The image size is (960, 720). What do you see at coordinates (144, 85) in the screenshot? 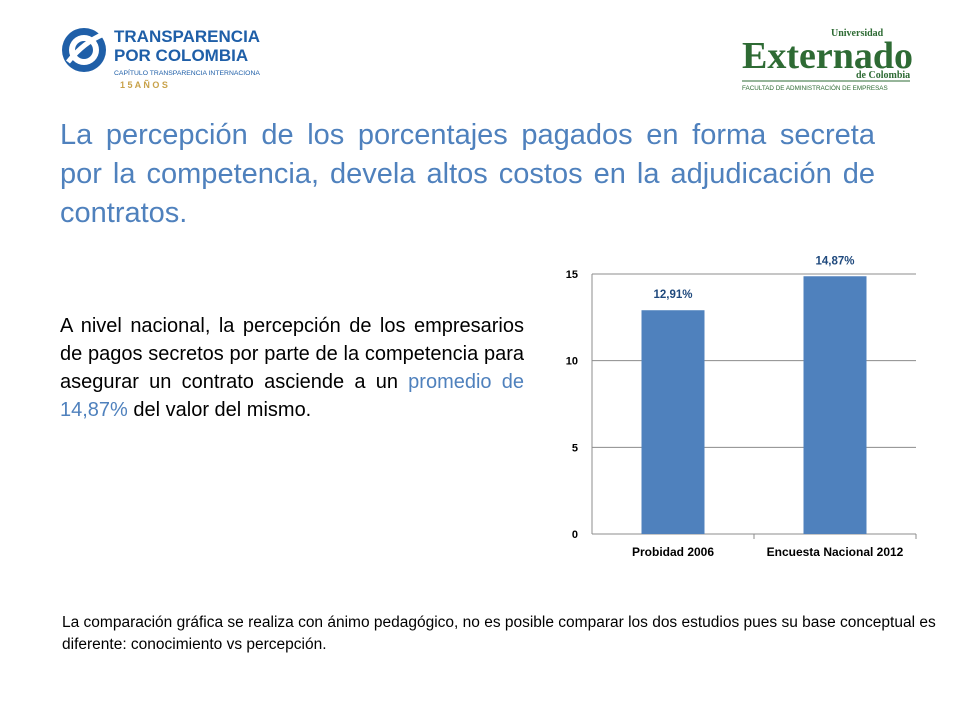
I see `tpc-line4: 1 5 A Ñ O S` at bounding box center [144, 85].